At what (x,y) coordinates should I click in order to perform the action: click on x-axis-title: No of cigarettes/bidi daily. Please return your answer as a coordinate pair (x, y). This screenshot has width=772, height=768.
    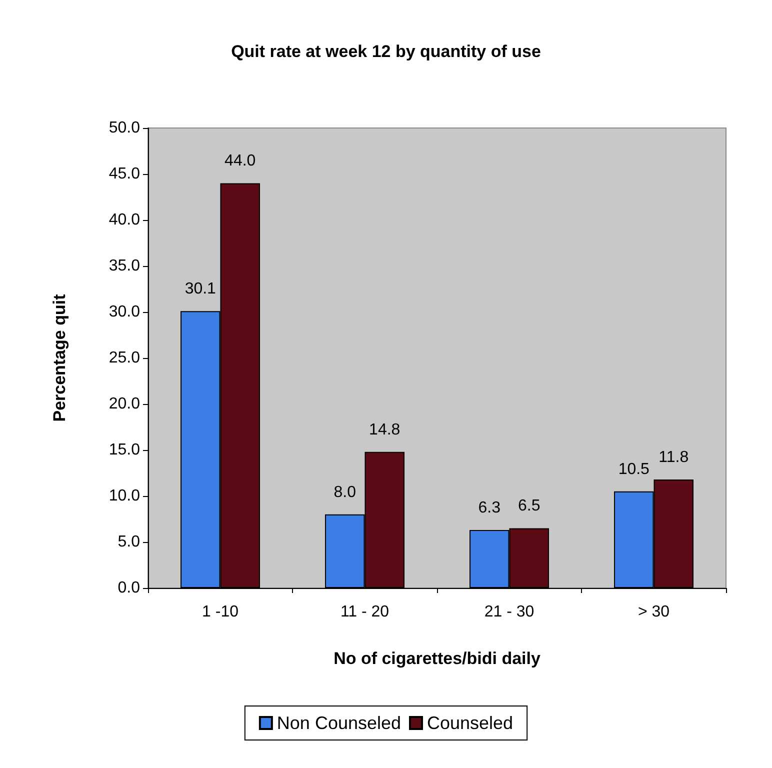
    Looking at the image, I should click on (437, 658).